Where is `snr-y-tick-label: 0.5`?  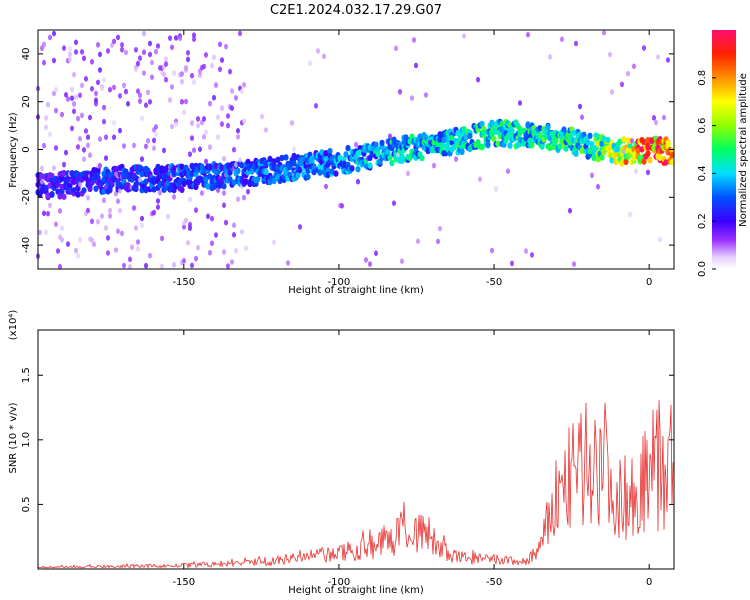
snr-y-tick-label: 0.5 is located at coordinates (26, 504).